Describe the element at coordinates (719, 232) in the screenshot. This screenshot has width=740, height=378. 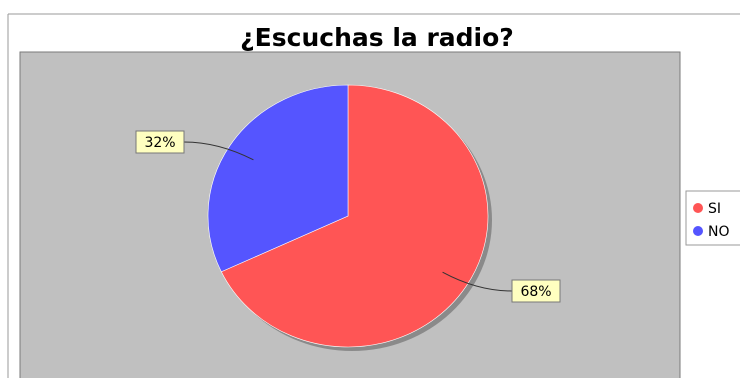
I see `legend-label-no: NO` at that location.